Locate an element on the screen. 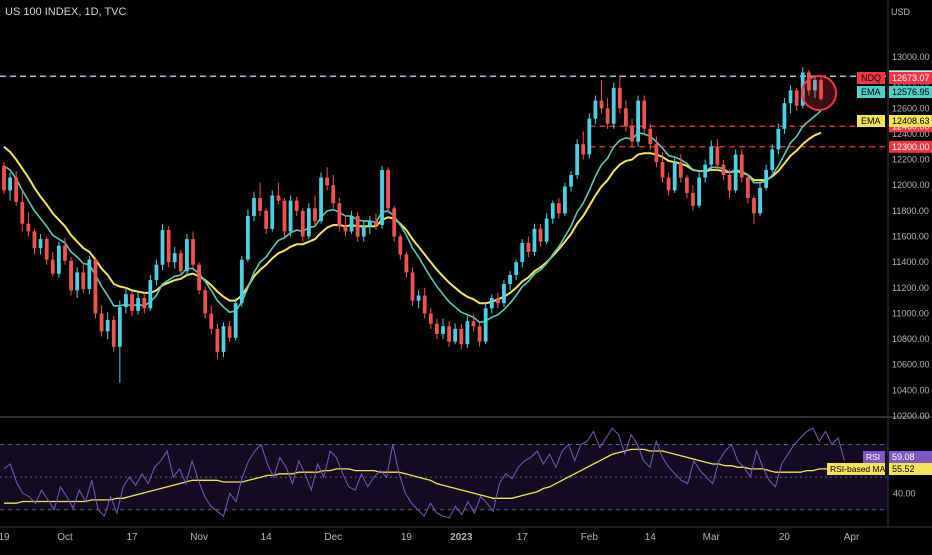 The height and width of the screenshot is (555, 932). time-tick-label: 14 is located at coordinates (267, 537).